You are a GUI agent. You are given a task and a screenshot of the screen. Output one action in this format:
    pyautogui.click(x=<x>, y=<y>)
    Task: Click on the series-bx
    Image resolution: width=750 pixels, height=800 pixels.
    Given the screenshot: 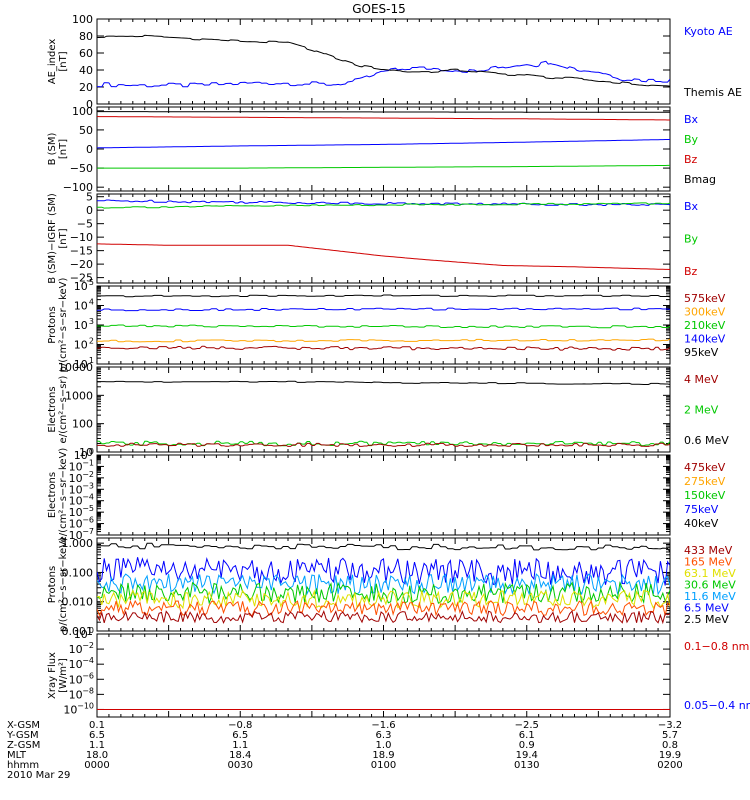 What is the action you would take?
    pyautogui.click(x=383, y=144)
    